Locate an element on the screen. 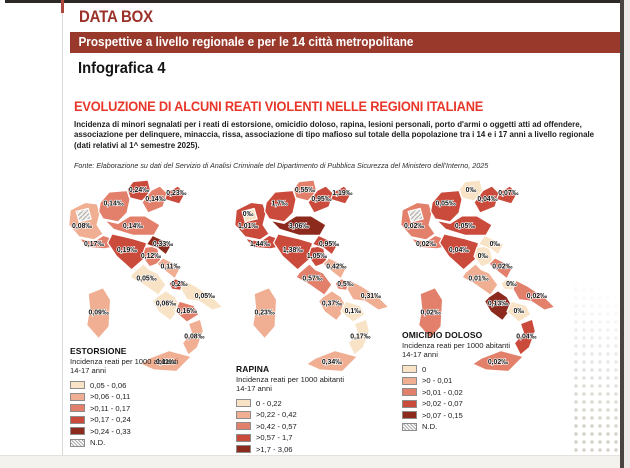  region-value-label-abruzzo: 0,42‰ is located at coordinates (336, 266).